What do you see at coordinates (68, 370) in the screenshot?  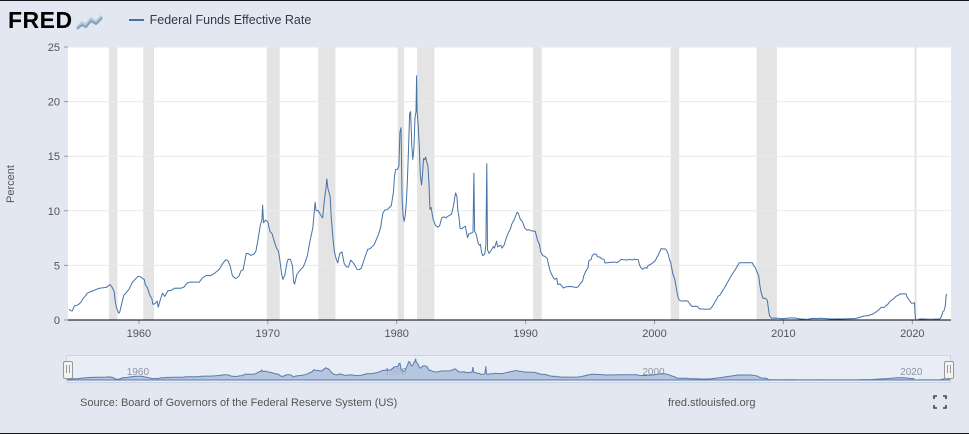 I see `navigator-handle-left` at bounding box center [68, 370].